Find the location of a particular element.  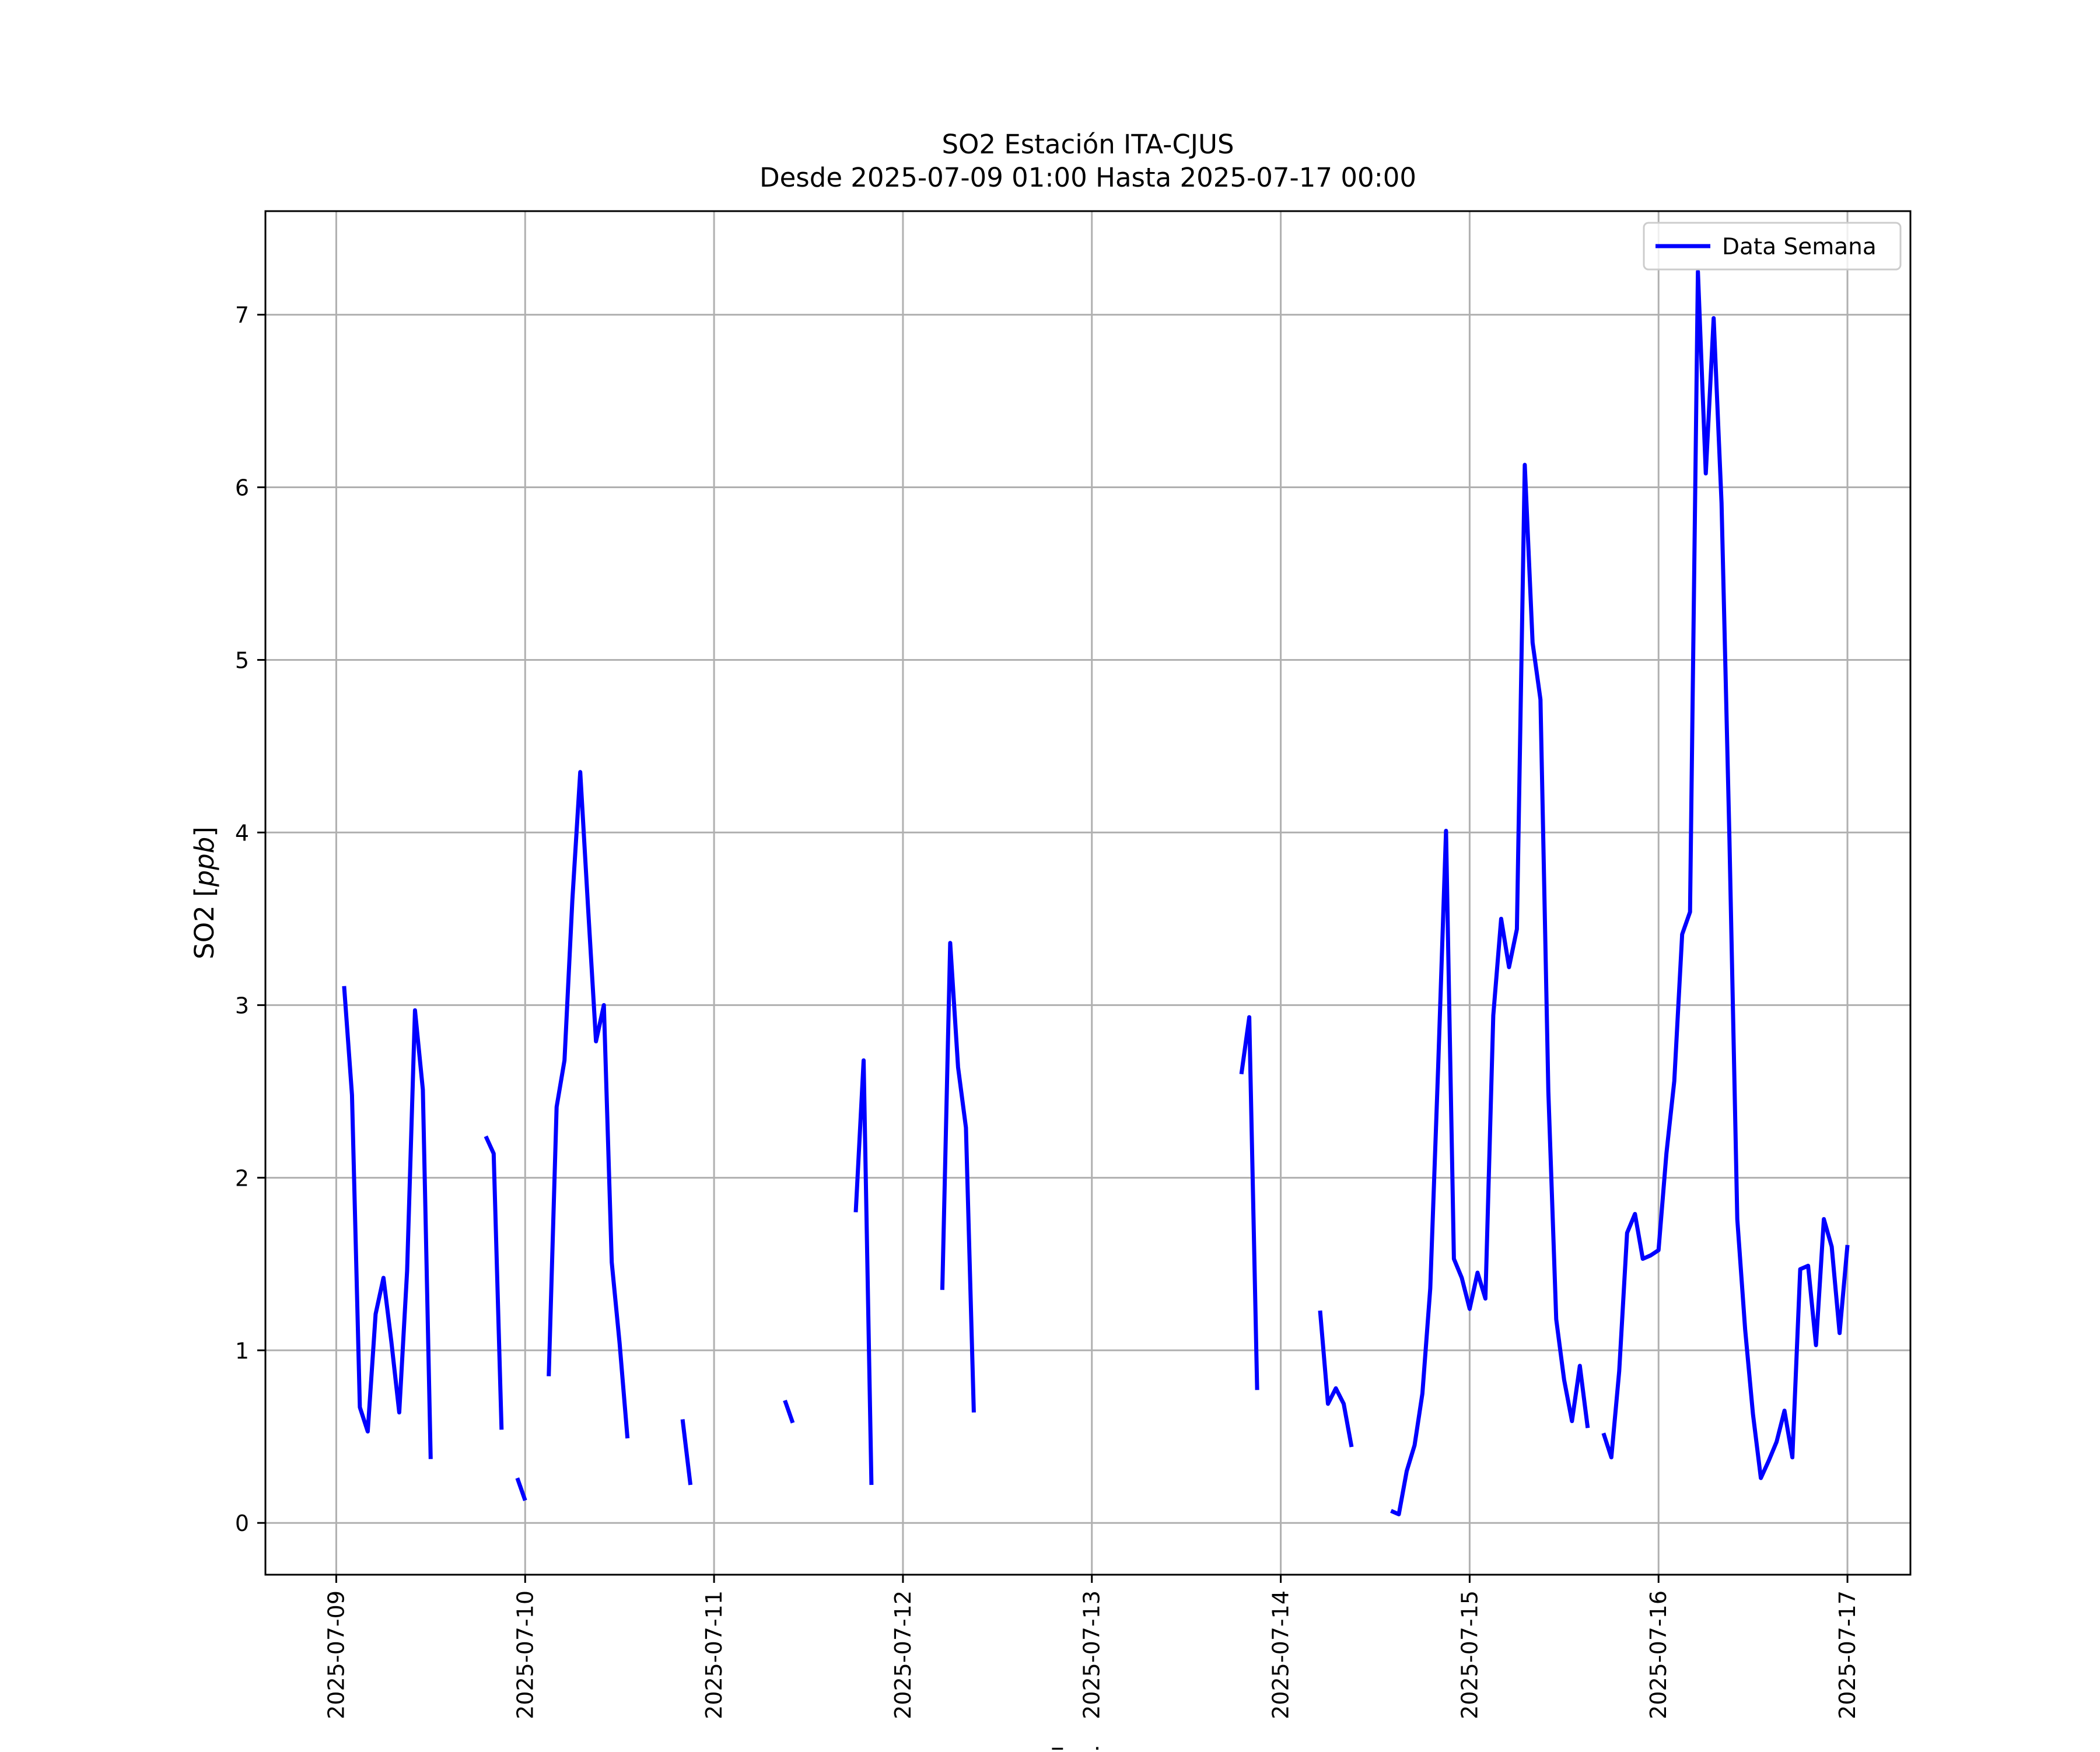

y-axis: 0 1 2 3 4 5 6 7 is located at coordinates (250, 920).